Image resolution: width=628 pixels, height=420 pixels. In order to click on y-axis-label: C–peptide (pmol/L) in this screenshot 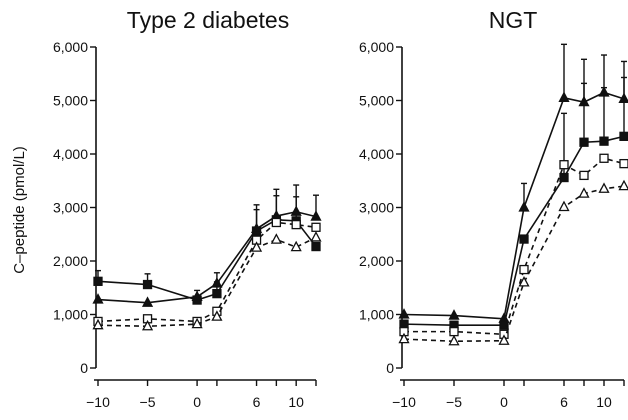, I will do `click(19, 210)`.